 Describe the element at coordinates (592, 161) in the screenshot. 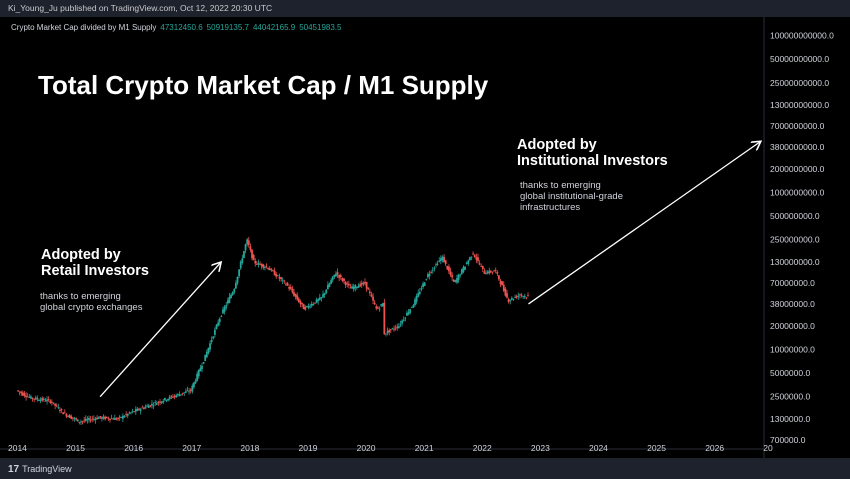

I see `institutional-heading-line-2: Institutional Investors` at that location.